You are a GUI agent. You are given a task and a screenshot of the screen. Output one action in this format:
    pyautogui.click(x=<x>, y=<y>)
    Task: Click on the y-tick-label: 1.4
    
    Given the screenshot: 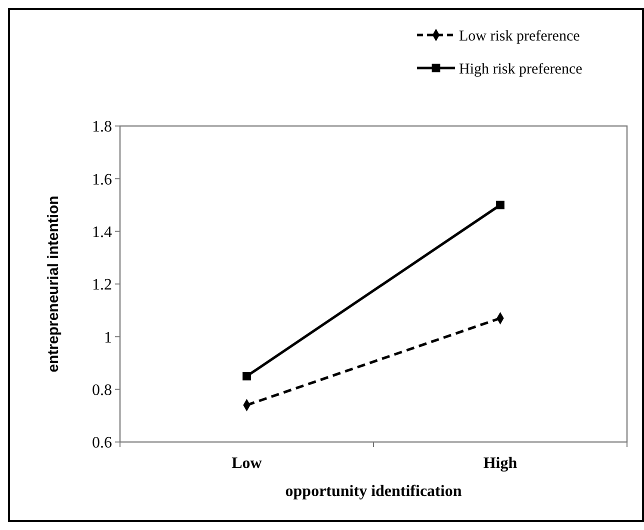 What is the action you would take?
    pyautogui.click(x=102, y=232)
    